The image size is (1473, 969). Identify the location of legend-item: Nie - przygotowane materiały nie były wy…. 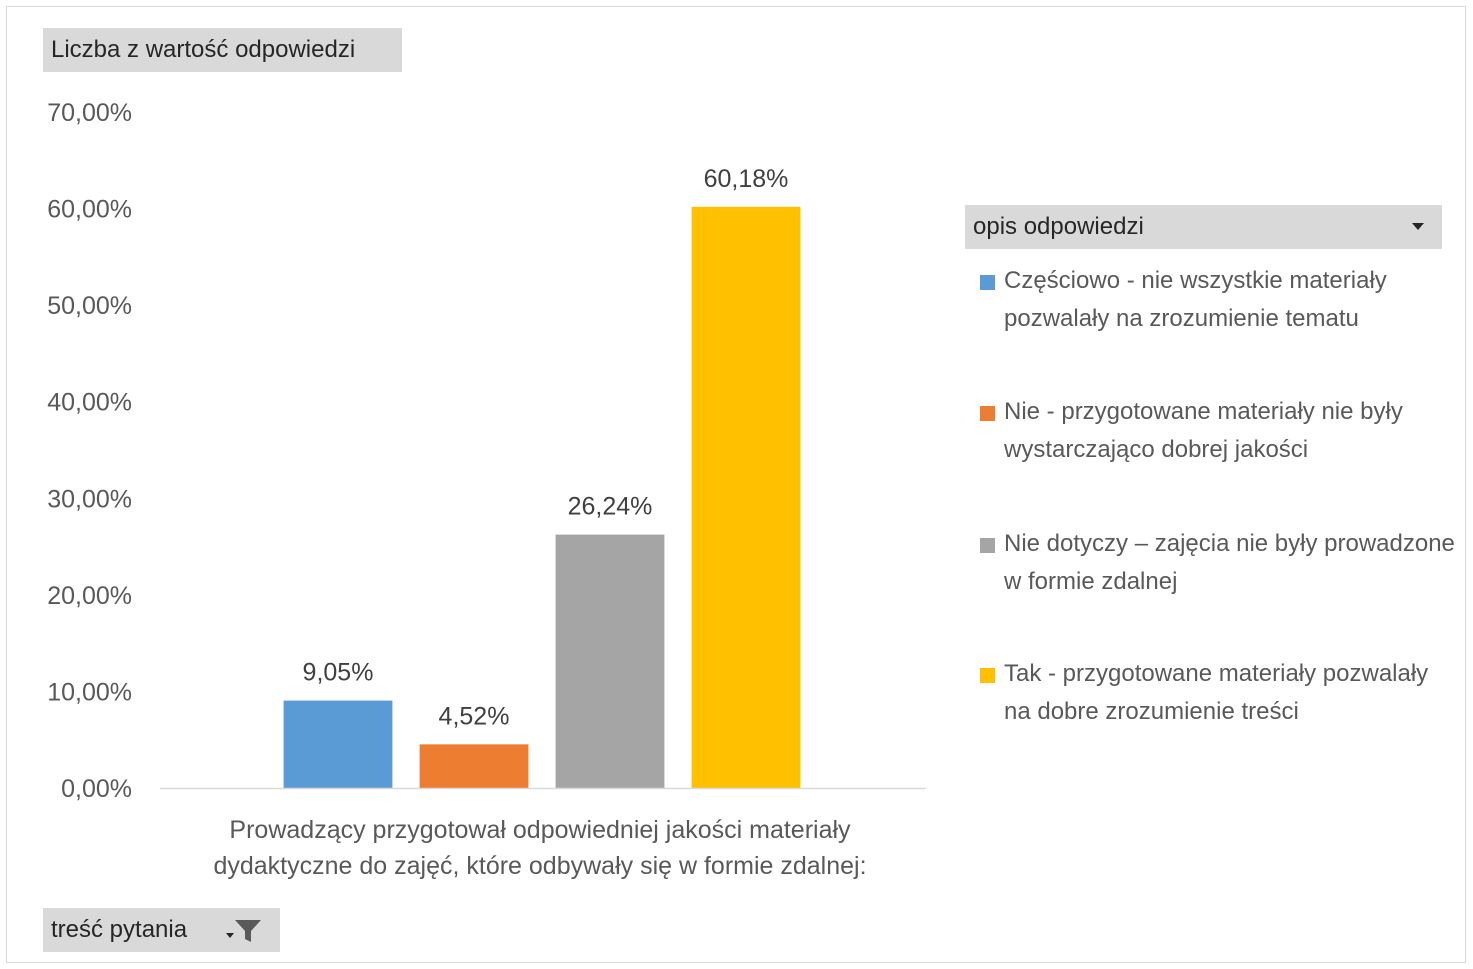
(1218, 431).